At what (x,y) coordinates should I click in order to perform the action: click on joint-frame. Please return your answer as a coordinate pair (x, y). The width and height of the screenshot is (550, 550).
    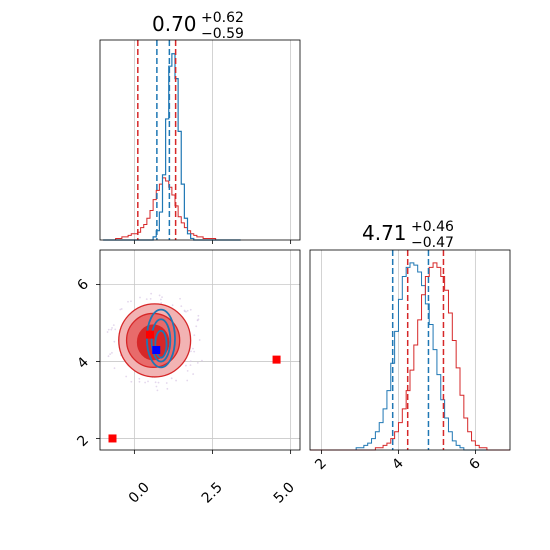
    Looking at the image, I should click on (200, 350).